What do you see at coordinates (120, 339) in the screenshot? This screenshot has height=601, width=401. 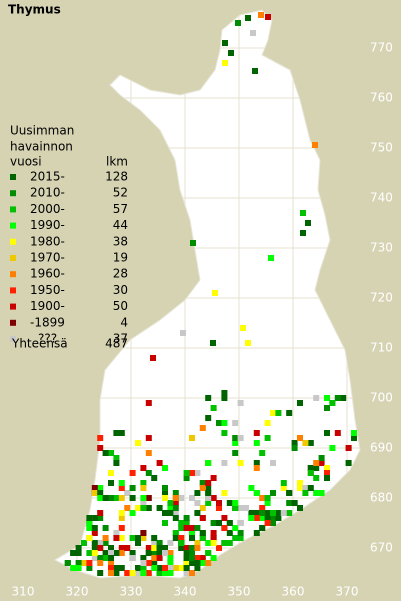 I see `legend-count: 37` at bounding box center [120, 339].